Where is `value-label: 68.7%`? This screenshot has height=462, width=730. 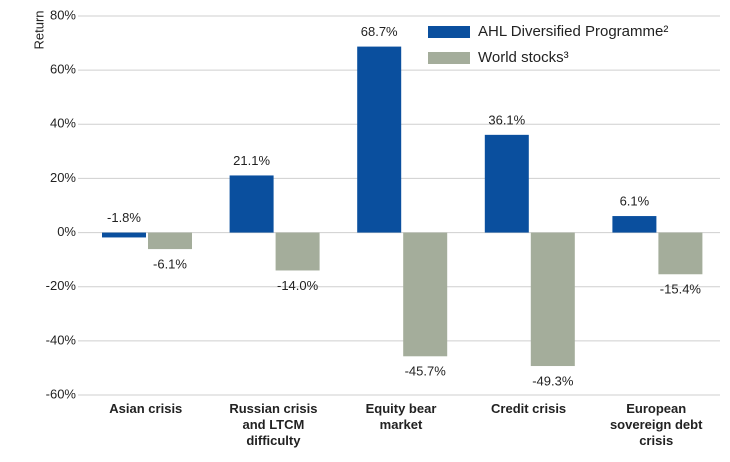 value-label: 68.7% is located at coordinates (379, 31).